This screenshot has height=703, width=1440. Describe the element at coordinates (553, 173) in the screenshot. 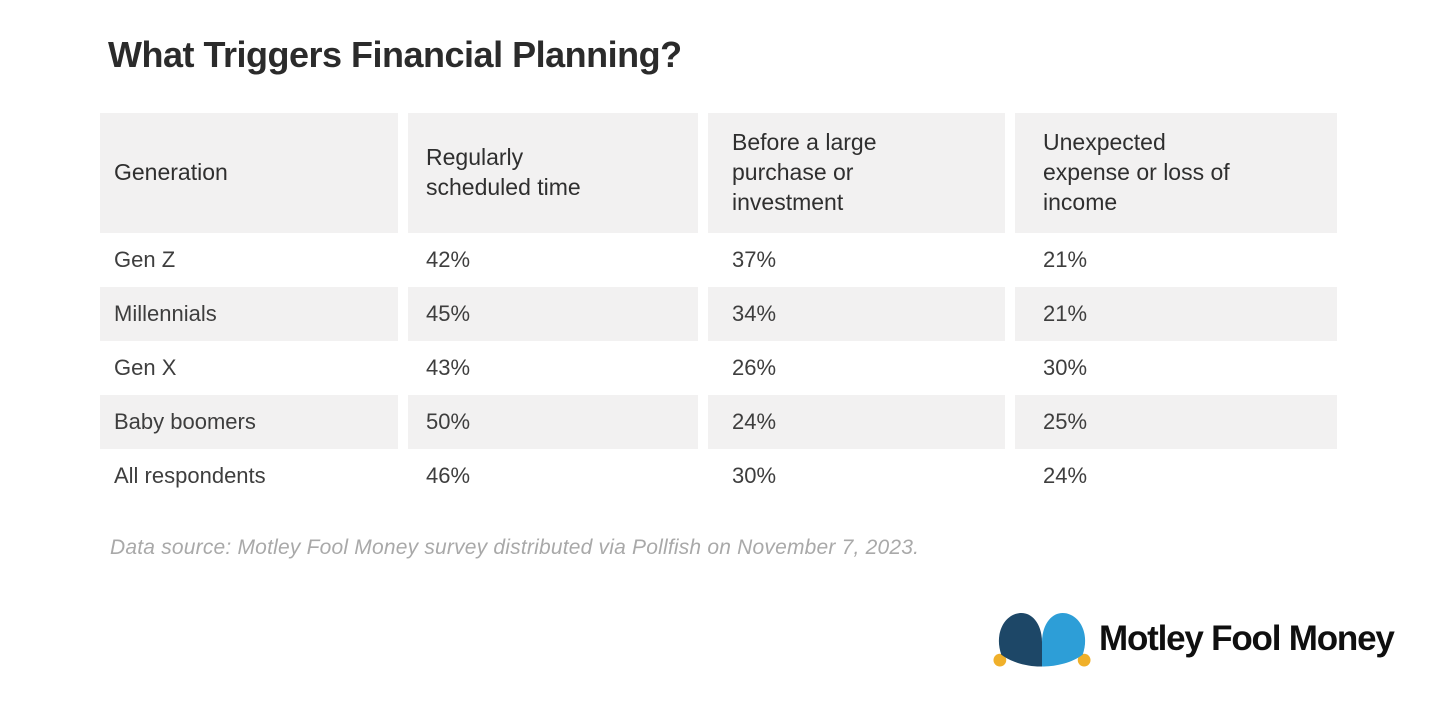

I see `column-header-regularly-scheduled: Regularly scheduled time` at that location.